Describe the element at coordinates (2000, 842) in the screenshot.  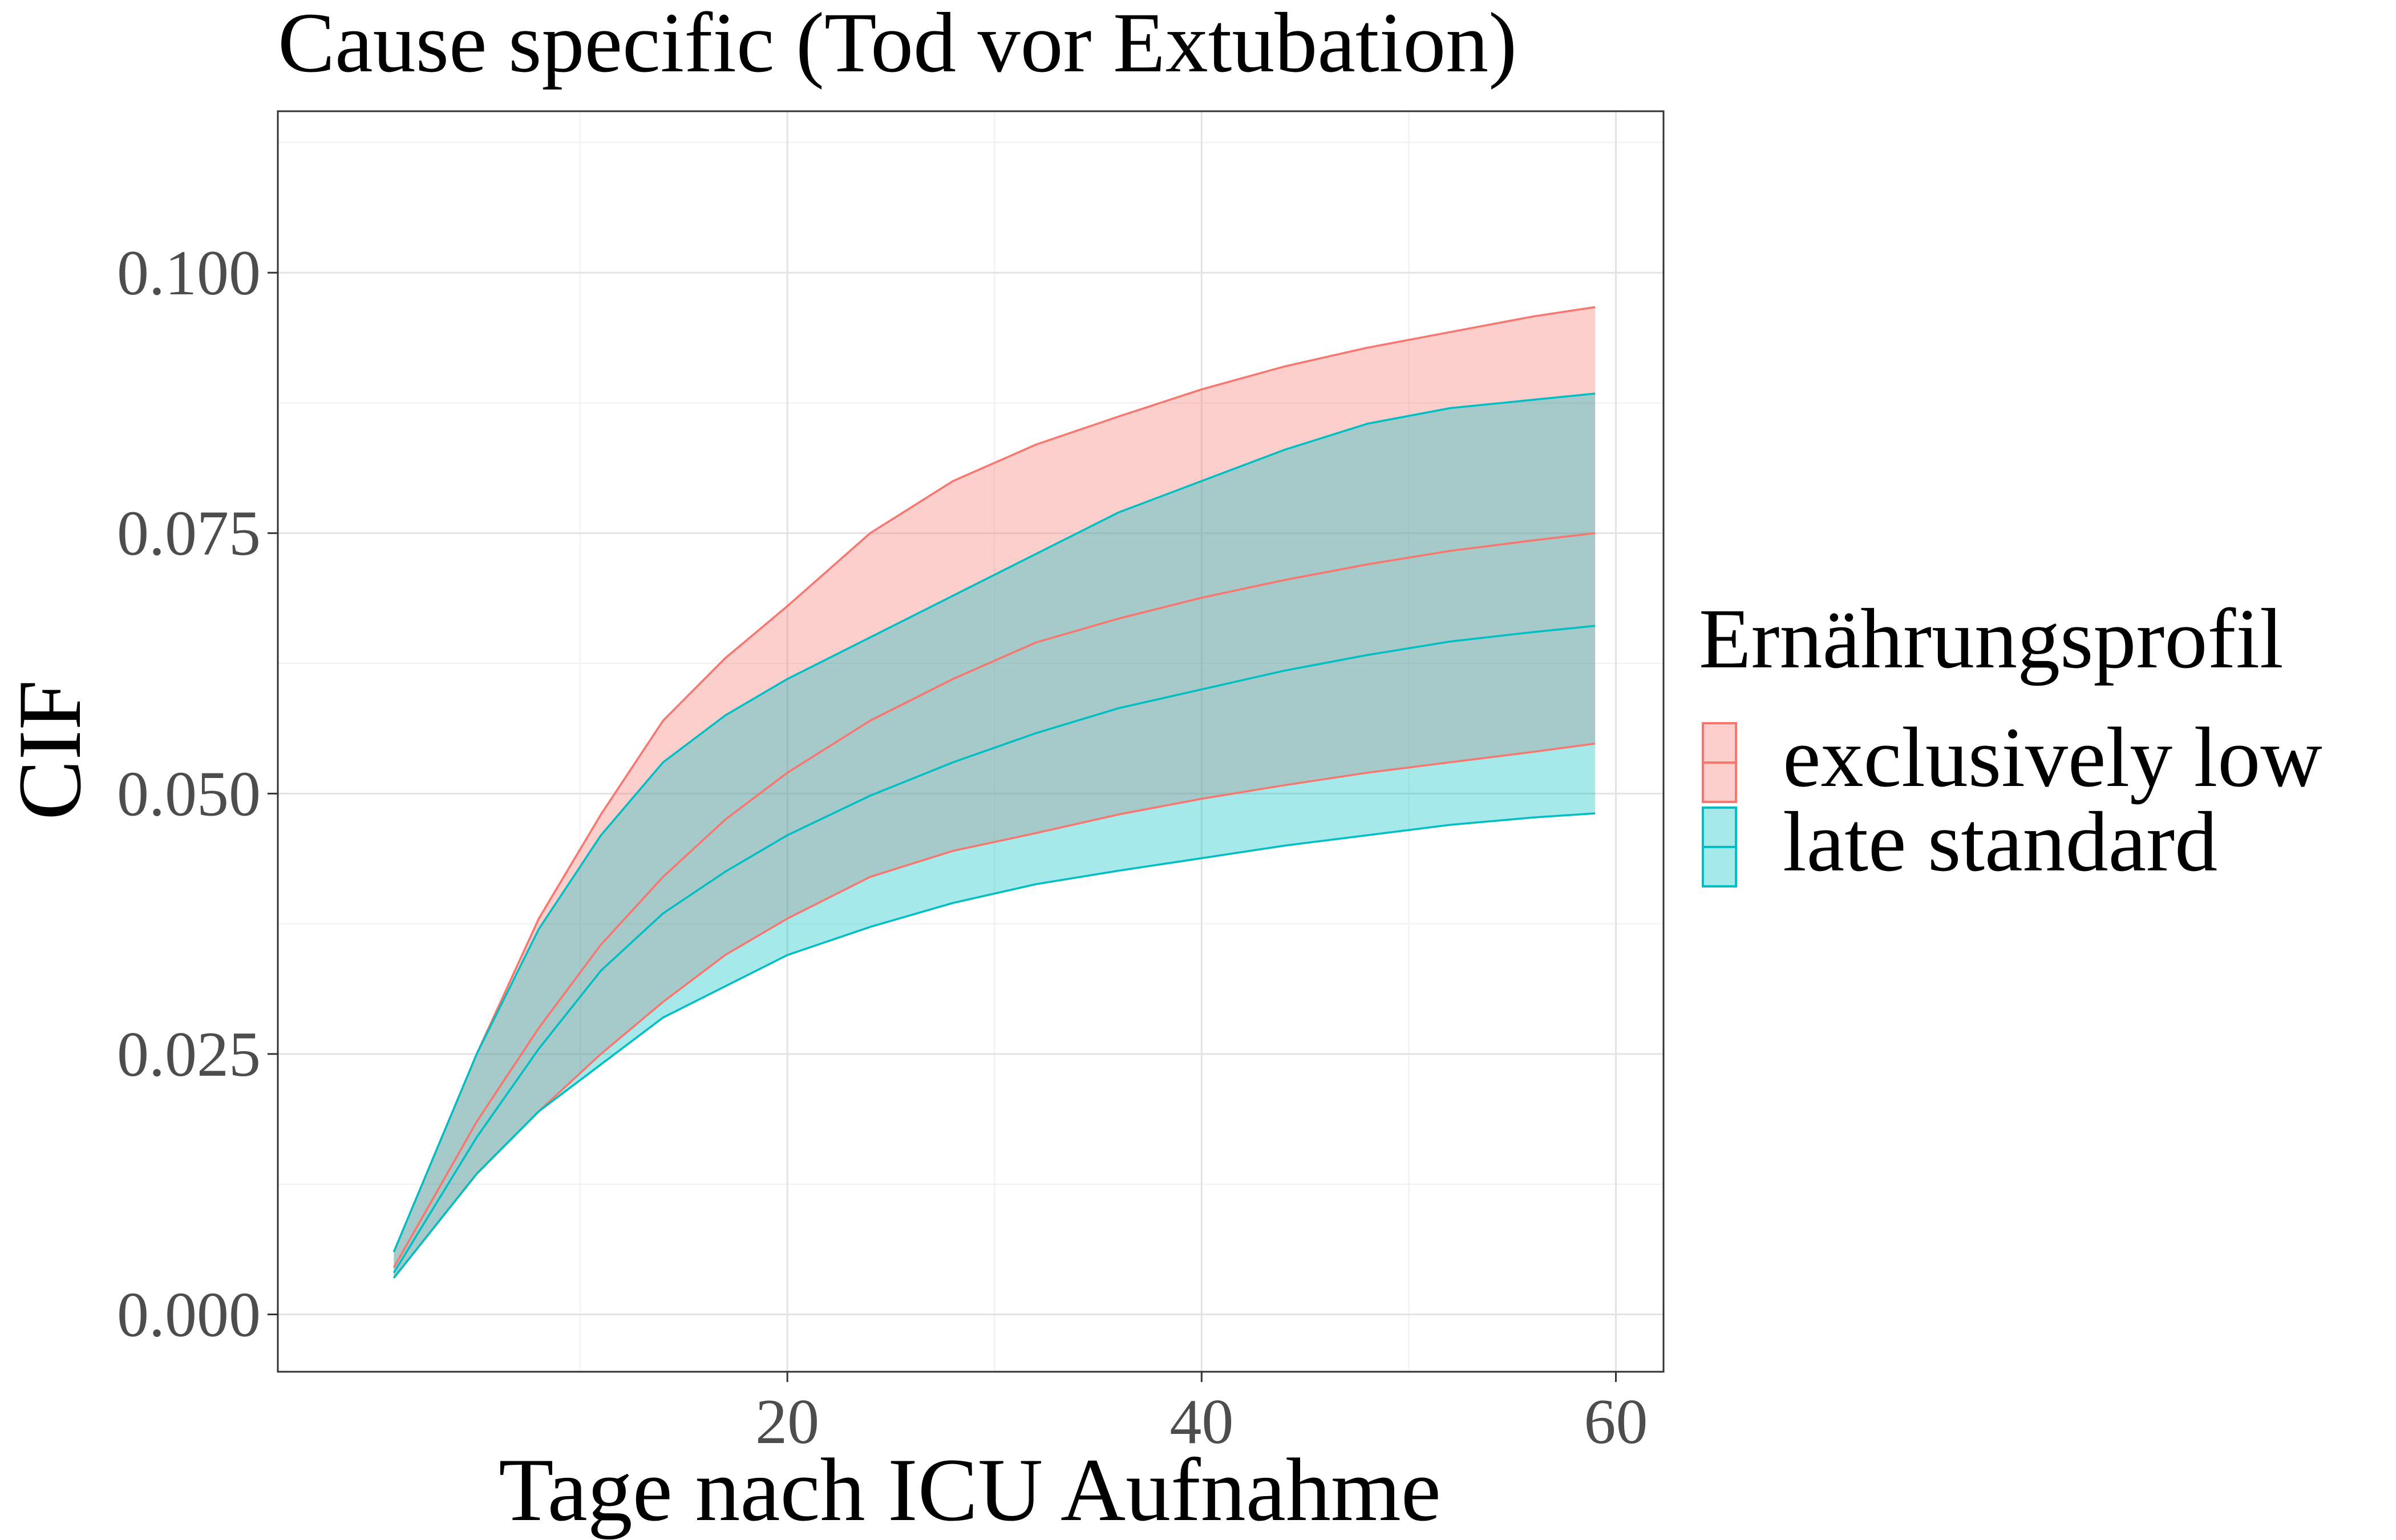
I see `legend-label-1: late standard` at that location.